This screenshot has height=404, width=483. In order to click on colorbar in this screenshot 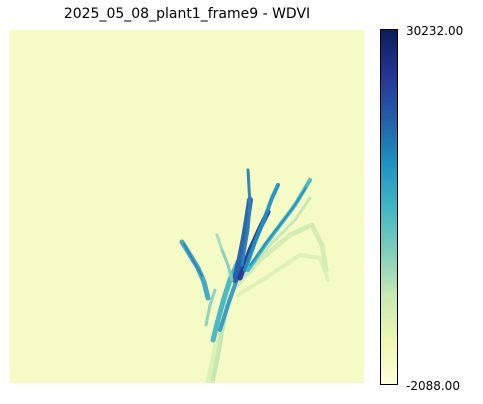, I will do `click(389, 207)`.